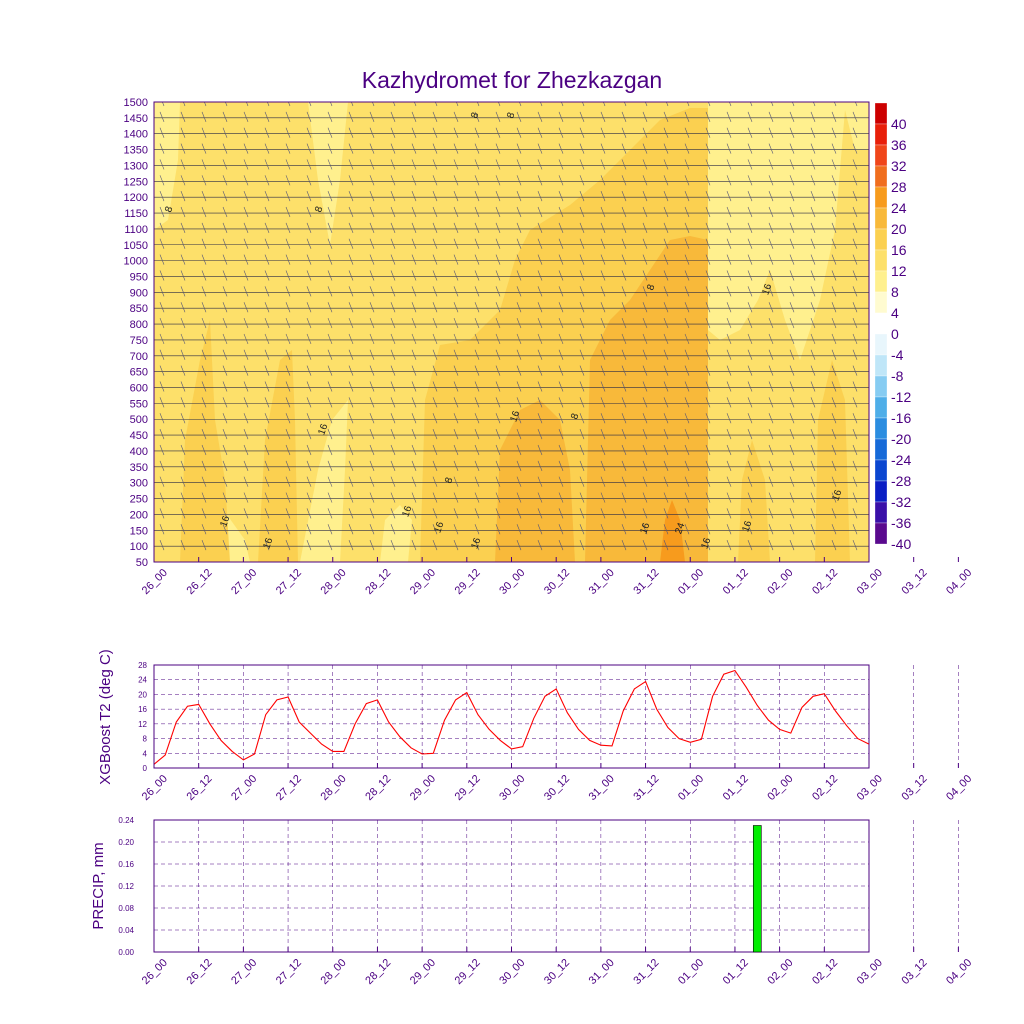  Describe the element at coordinates (378, 788) in the screenshot. I see `t2-x-tick-label: 28_12` at that location.